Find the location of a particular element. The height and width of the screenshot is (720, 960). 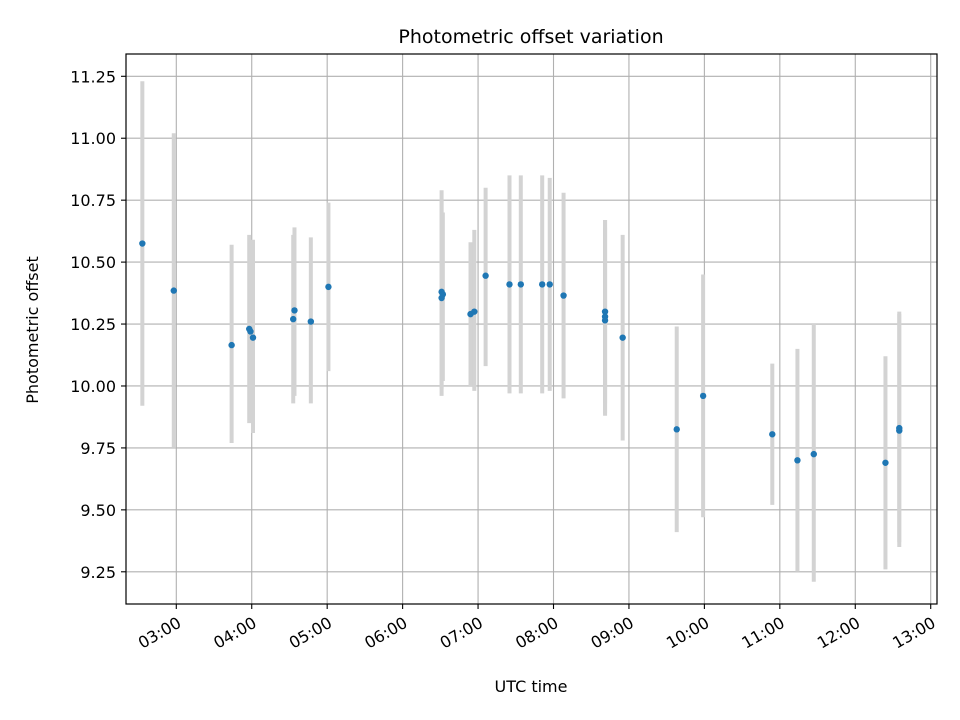

y-axis-label: Photometric offset is located at coordinates (32, 330).